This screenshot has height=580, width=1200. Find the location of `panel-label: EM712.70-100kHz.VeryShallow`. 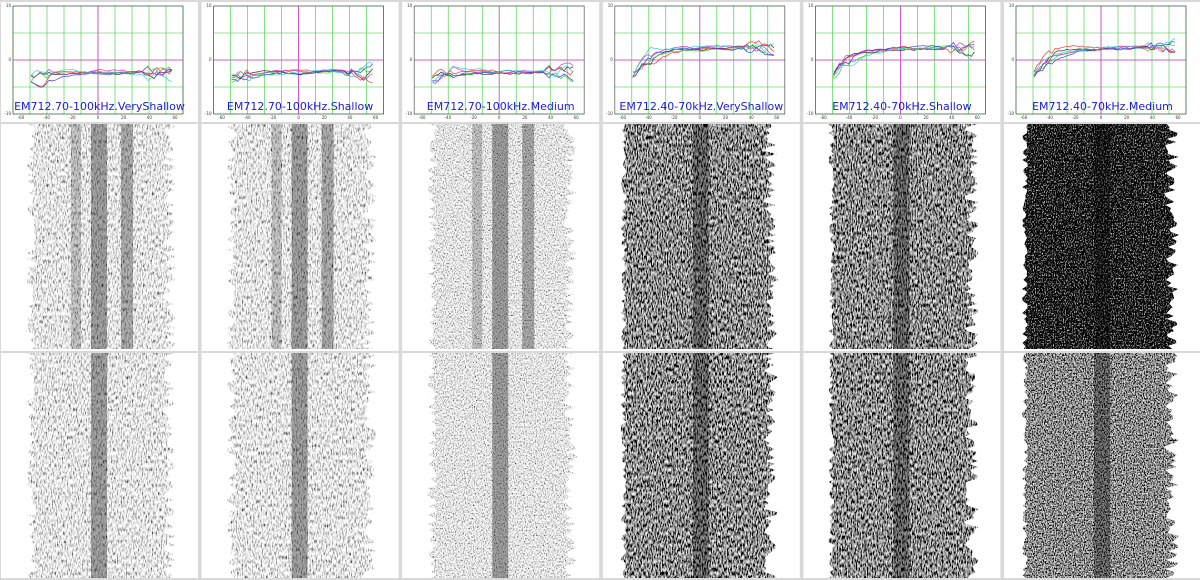

panel-label: EM712.70-100kHz.VeryShallow is located at coordinates (99, 106).